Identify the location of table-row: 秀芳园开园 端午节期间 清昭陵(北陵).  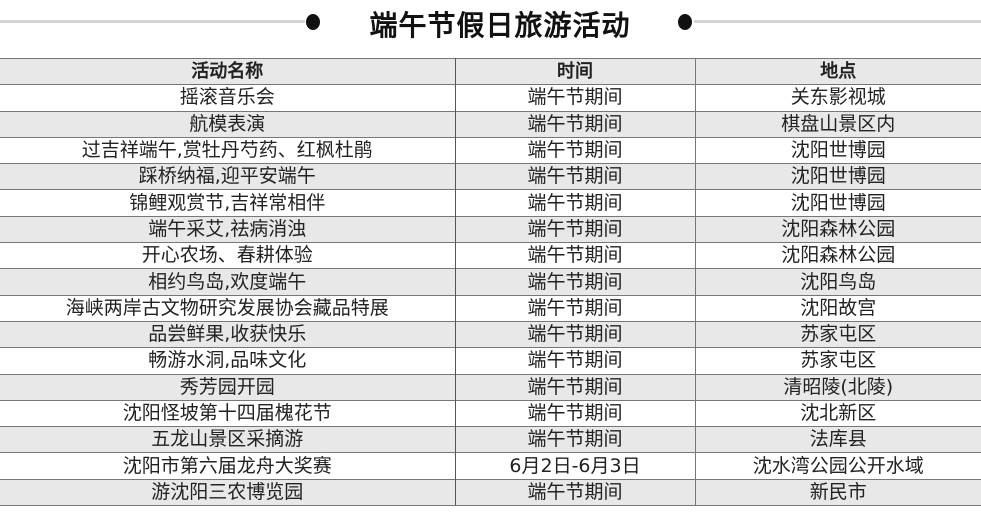
(490, 387).